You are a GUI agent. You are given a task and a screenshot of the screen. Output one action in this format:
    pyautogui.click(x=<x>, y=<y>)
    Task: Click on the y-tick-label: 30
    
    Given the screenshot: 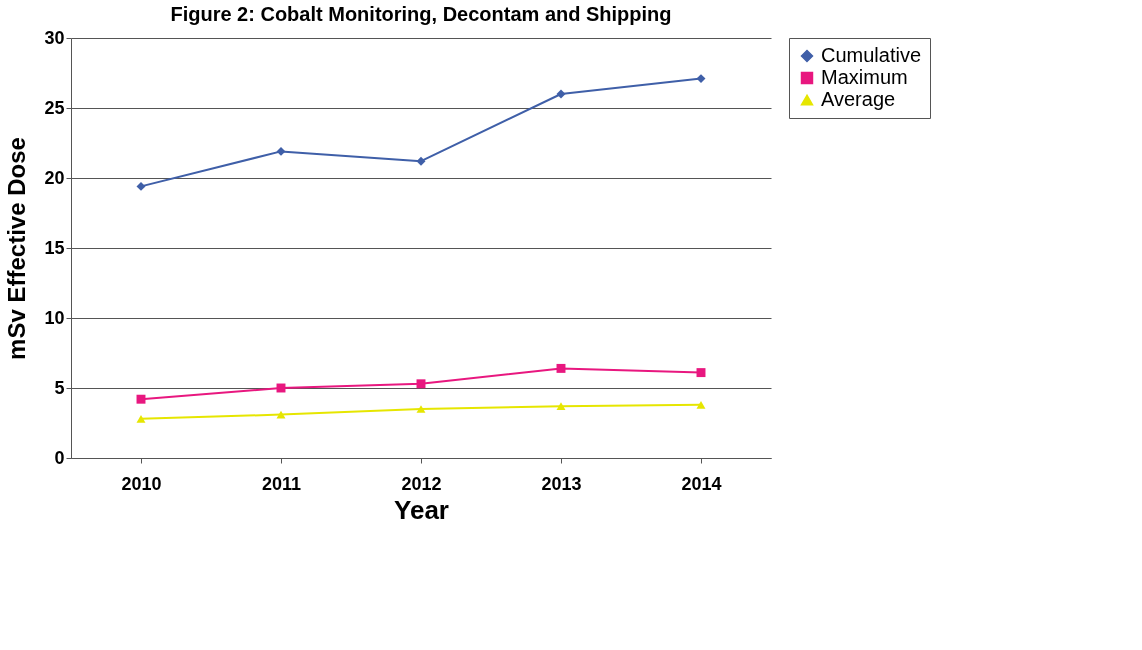 What is the action you would take?
    pyautogui.click(x=54, y=37)
    